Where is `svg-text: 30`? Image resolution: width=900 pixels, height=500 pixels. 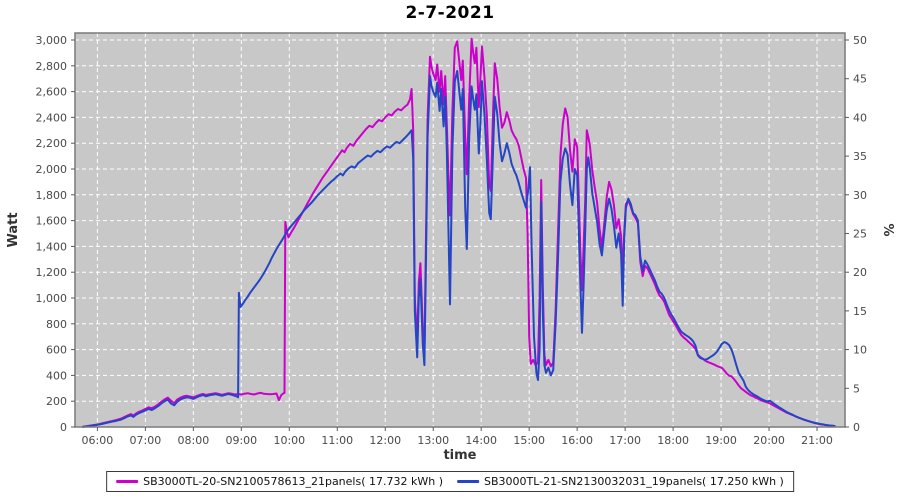
svg-text: 30 is located at coordinates (860, 195).